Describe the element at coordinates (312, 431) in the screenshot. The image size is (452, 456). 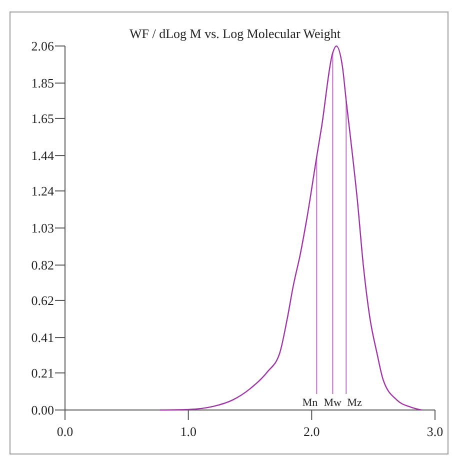
I see `x-tick-label: 2.0` at that location.